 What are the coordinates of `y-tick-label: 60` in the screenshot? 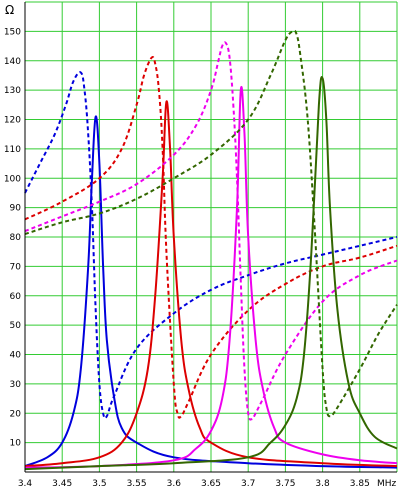 It's located at (16, 297).